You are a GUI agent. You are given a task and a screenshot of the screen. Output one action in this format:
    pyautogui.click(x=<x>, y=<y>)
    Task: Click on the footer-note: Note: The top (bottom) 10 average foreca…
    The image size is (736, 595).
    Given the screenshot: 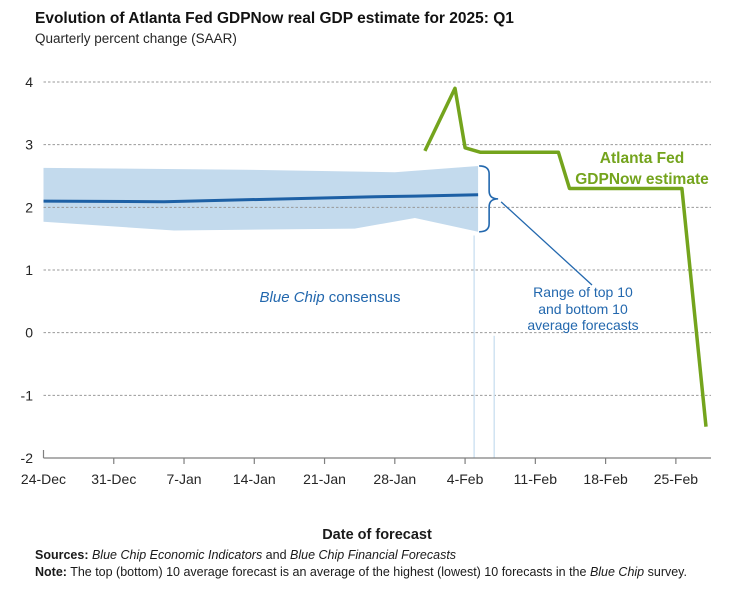 What is the action you would take?
    pyautogui.click(x=365, y=572)
    